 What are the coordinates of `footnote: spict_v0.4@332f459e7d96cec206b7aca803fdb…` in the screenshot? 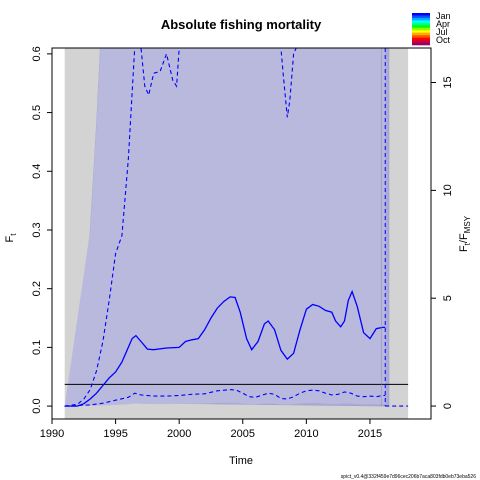 It's located at (408, 477).